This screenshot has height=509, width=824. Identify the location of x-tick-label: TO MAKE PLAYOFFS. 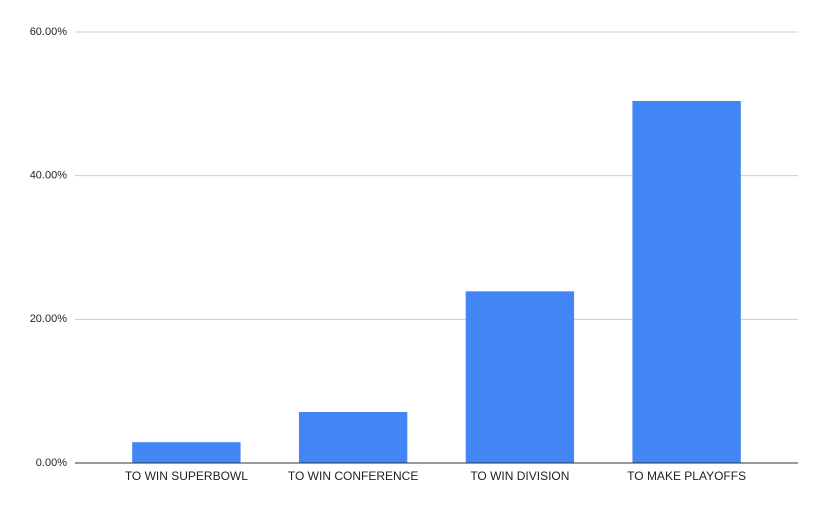
(686, 476).